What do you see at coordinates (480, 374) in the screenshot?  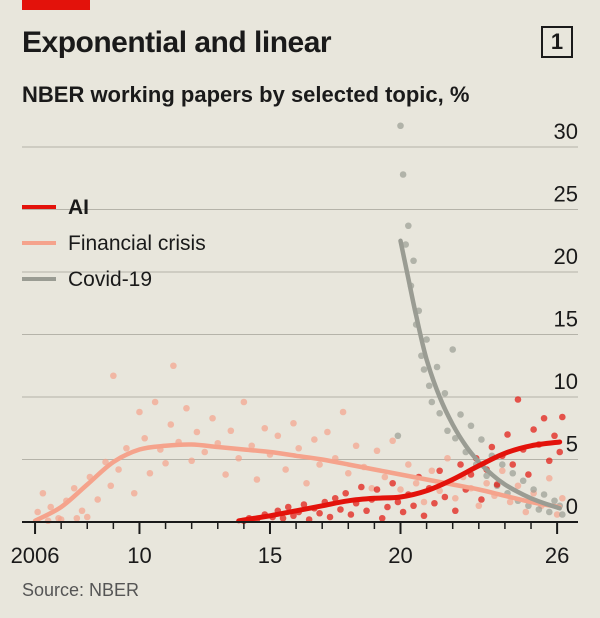 I see `covid-trend-line` at bounding box center [480, 374].